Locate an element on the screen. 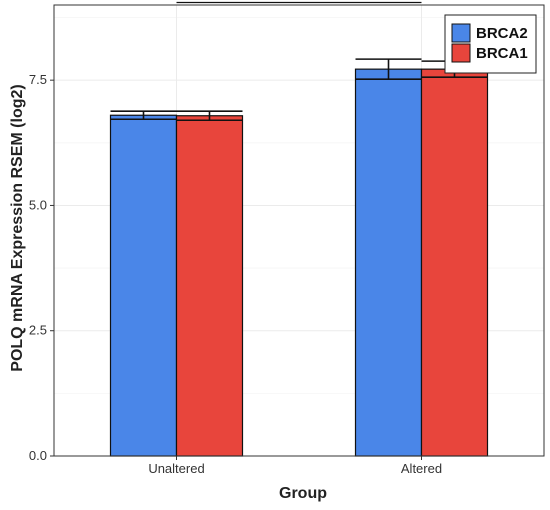 This screenshot has width=550, height=510. bar-brca1-unaltered is located at coordinates (209, 286).